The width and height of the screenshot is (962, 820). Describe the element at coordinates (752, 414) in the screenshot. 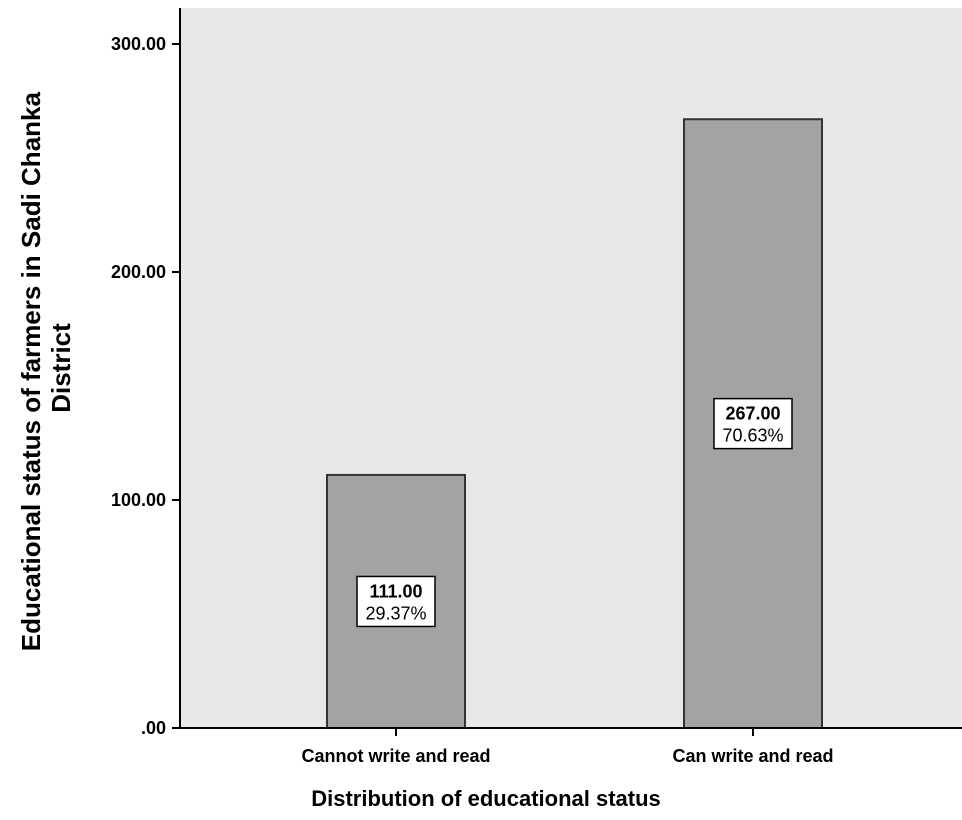

I see `bar-value-label: 267.00` at that location.